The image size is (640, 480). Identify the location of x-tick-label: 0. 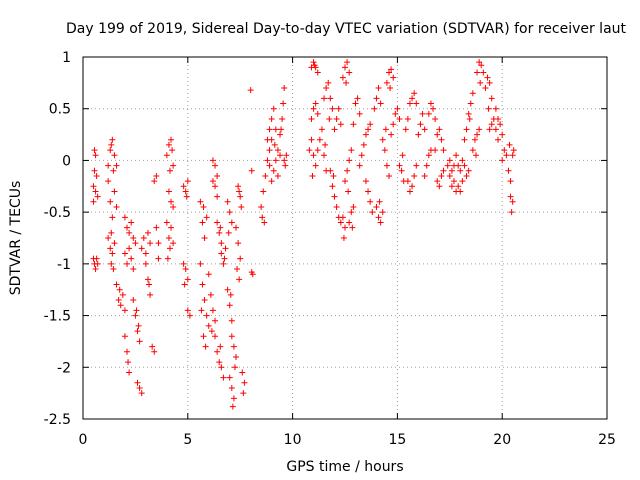
(83, 440).